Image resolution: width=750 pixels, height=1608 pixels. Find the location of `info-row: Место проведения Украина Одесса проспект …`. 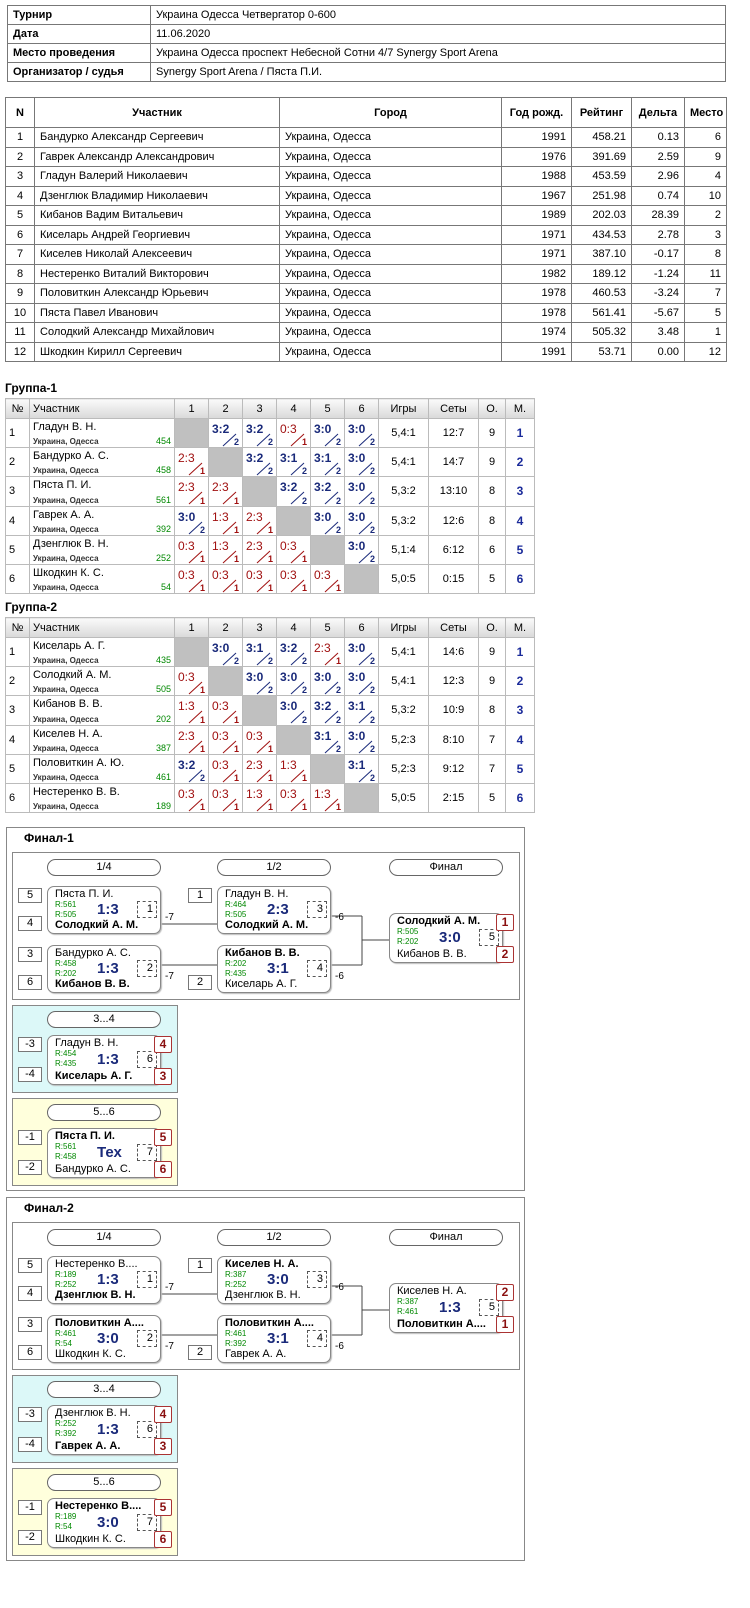

info-row: Место проведения Украина Одесса проспект … is located at coordinates (366, 53).